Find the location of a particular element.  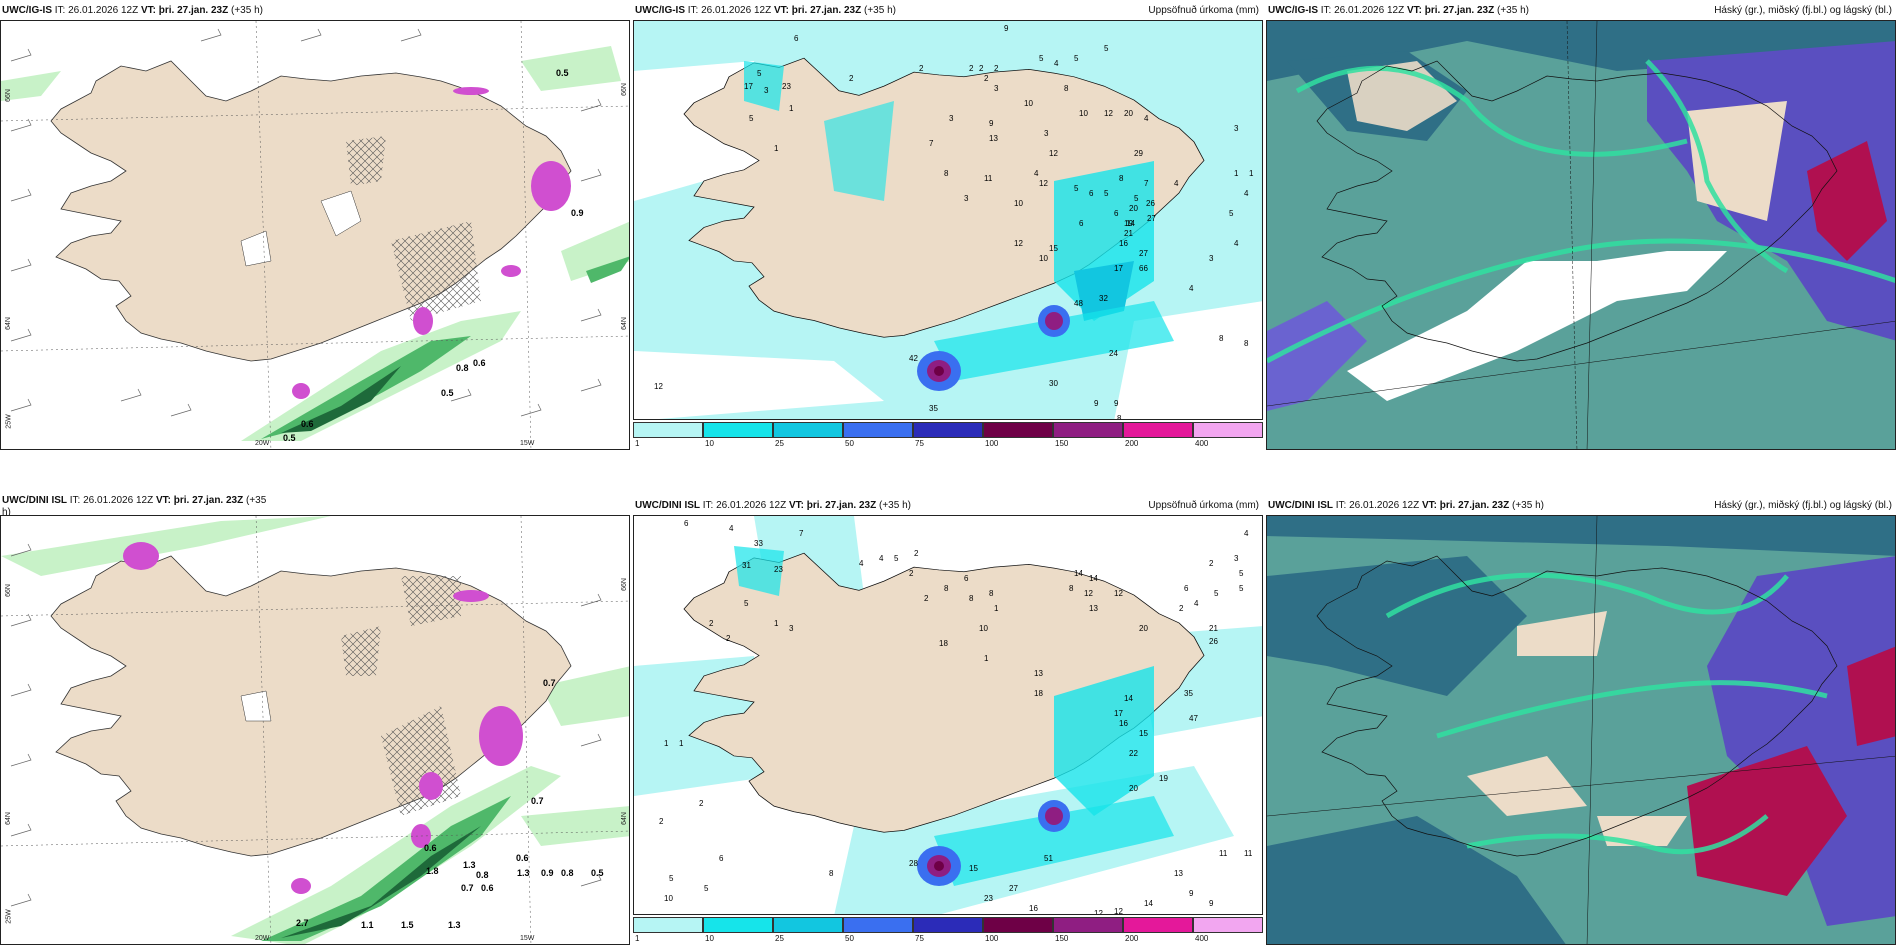

svg-text: 51 is located at coordinates (1048, 858).